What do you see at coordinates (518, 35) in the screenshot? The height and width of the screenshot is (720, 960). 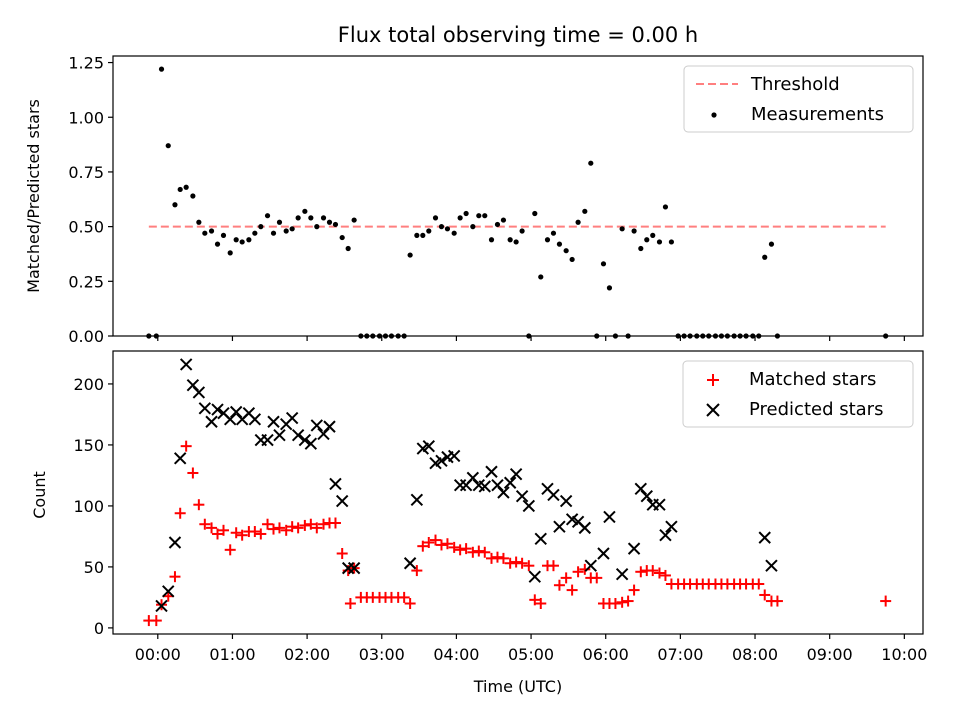 I see `top-chart-title: Flux total observing time = 0.00 h` at bounding box center [518, 35].